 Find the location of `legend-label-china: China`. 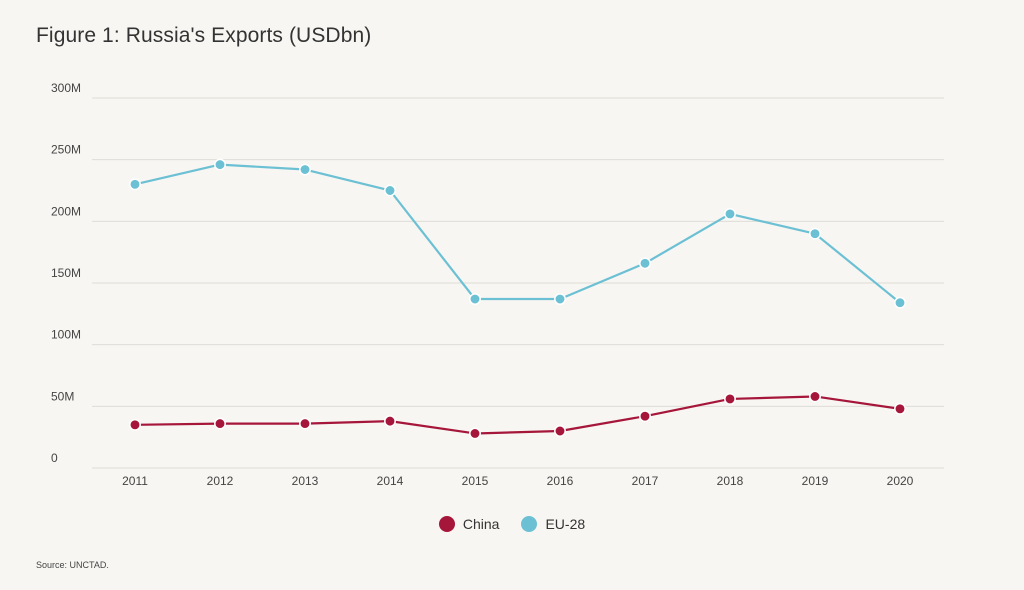

legend-label-china: China is located at coordinates (481, 524).